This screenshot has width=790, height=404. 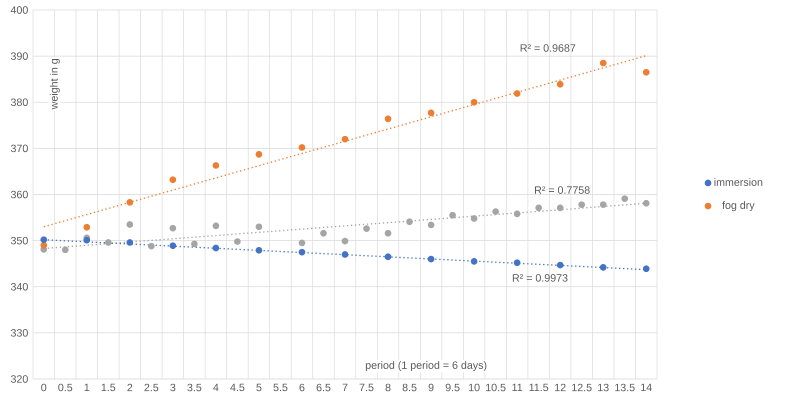 What do you see at coordinates (43, 388) in the screenshot?
I see `x-tick-label: 0` at bounding box center [43, 388].